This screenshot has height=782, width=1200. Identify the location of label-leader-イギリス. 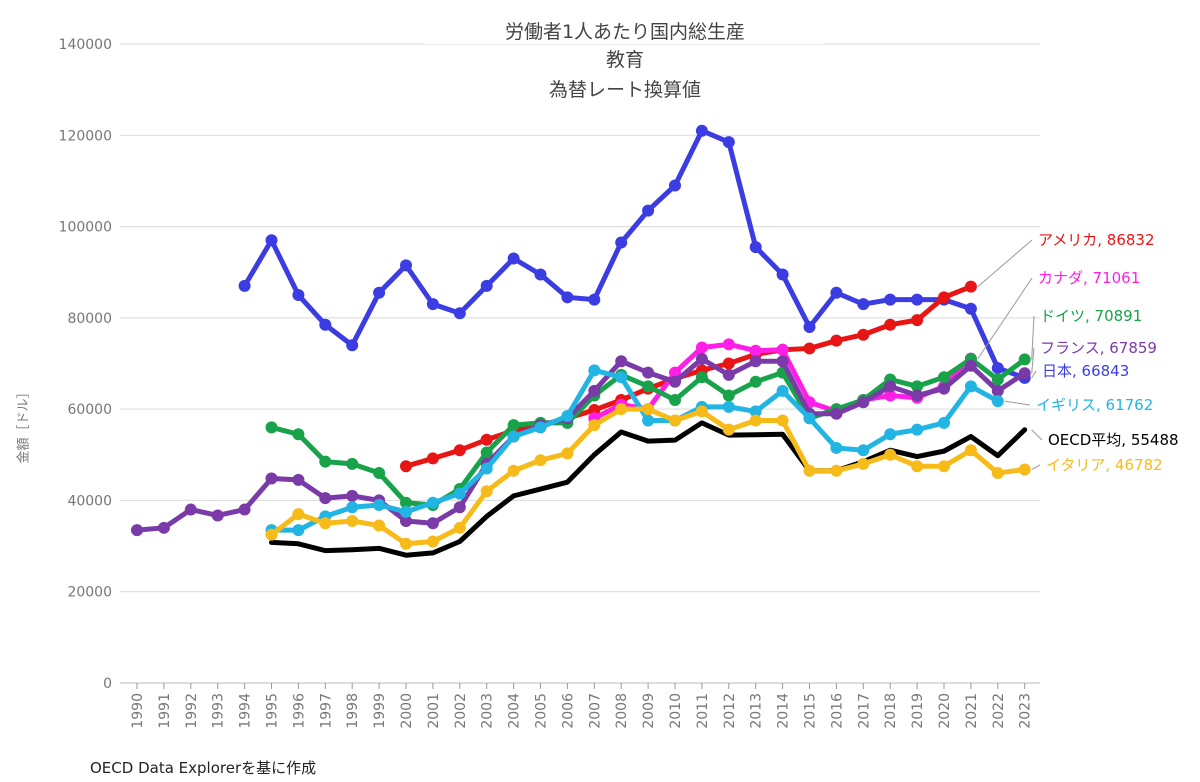
(1017, 403).